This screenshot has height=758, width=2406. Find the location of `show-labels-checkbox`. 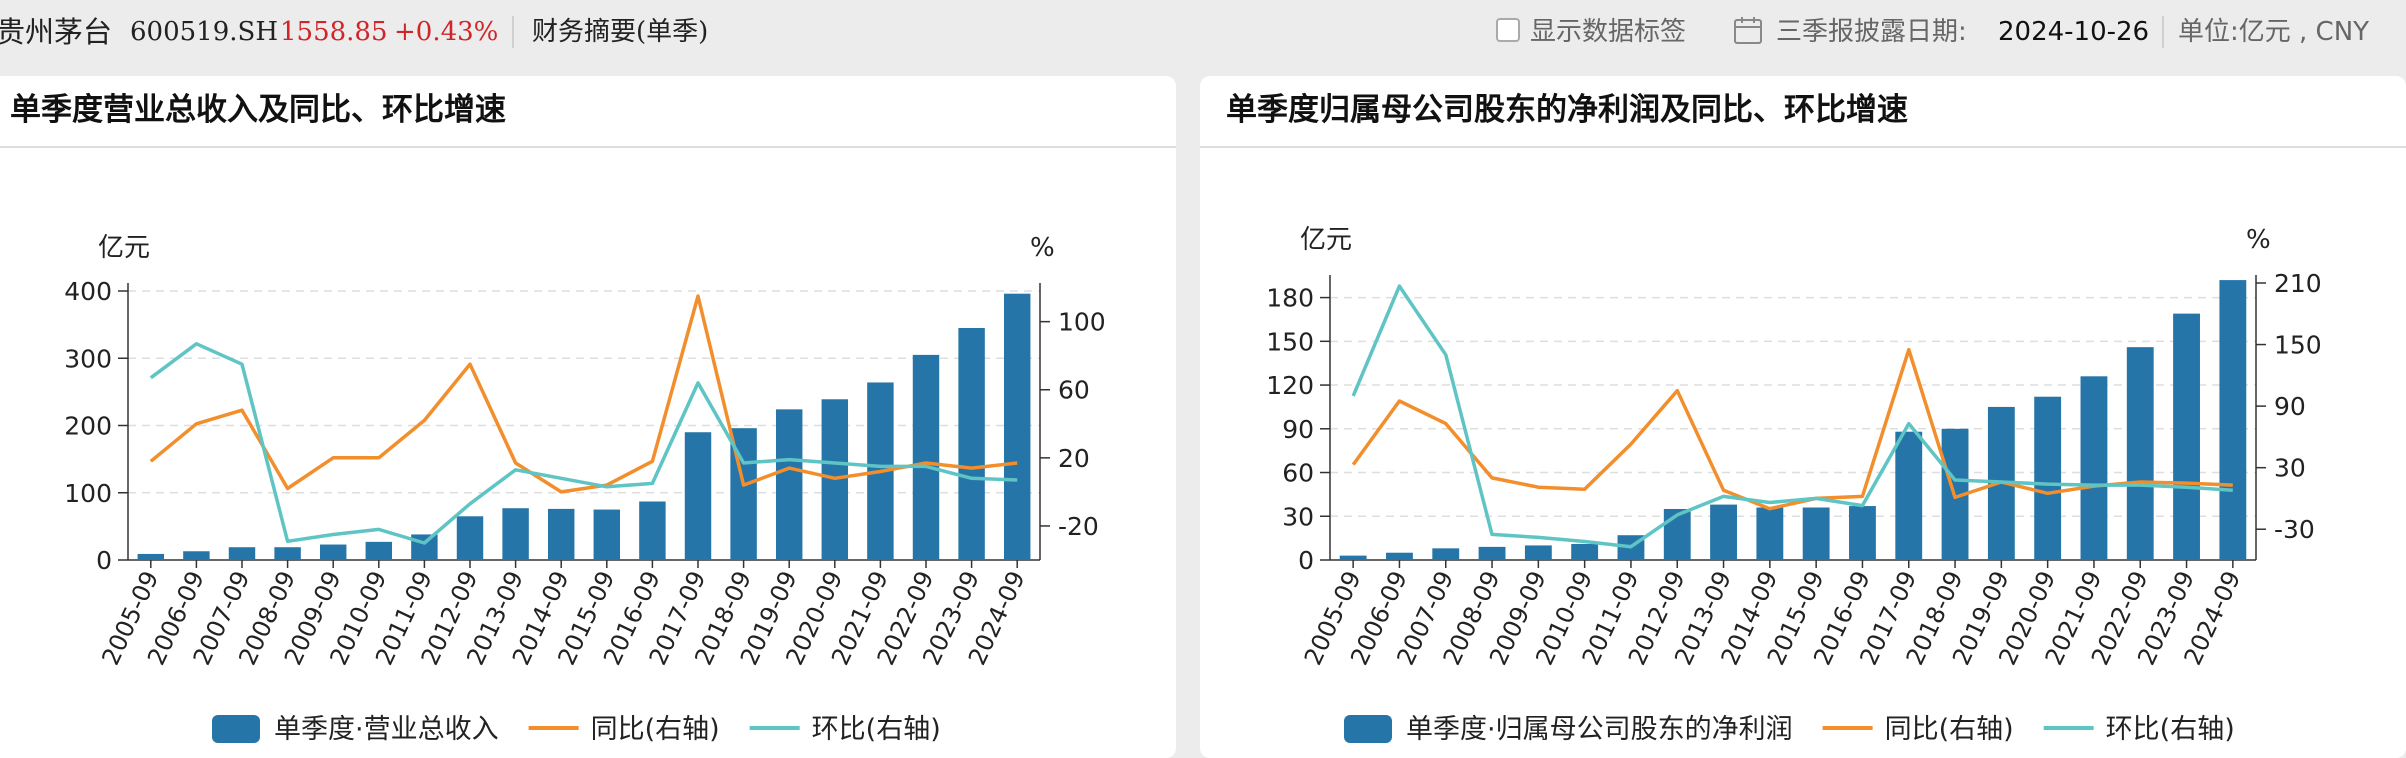

show-labels-checkbox is located at coordinates (1508, 30).